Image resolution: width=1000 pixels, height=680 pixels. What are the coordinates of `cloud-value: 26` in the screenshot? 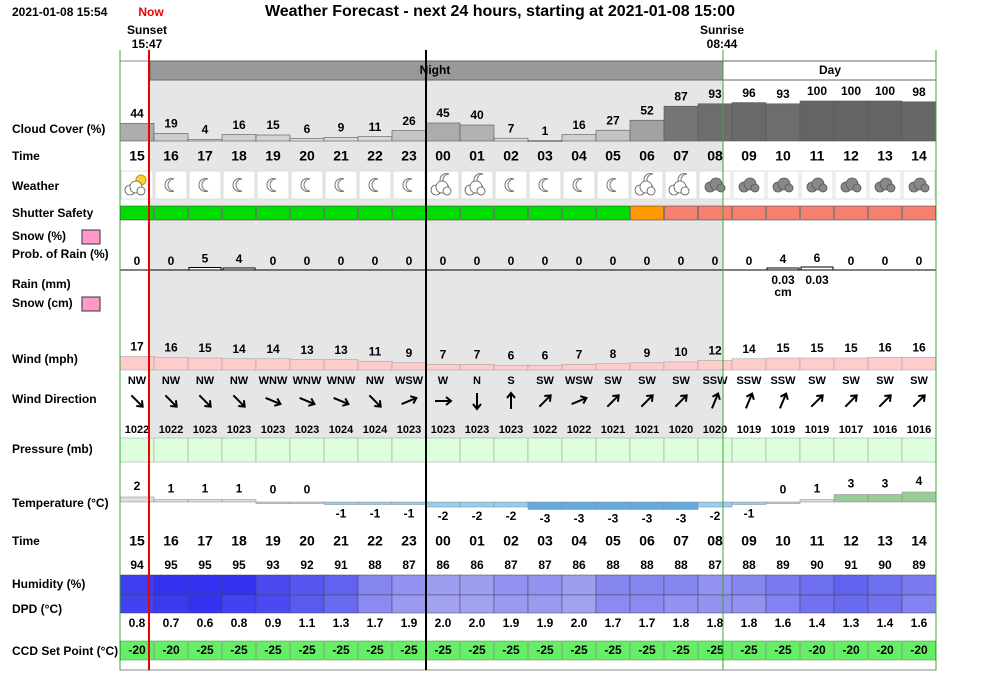 It's located at (409, 121).